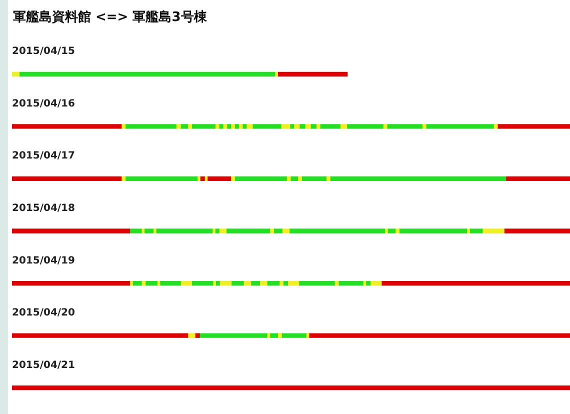 The height and width of the screenshot is (414, 570). I want to click on y-tick-label: 2015/04/19, so click(44, 260).